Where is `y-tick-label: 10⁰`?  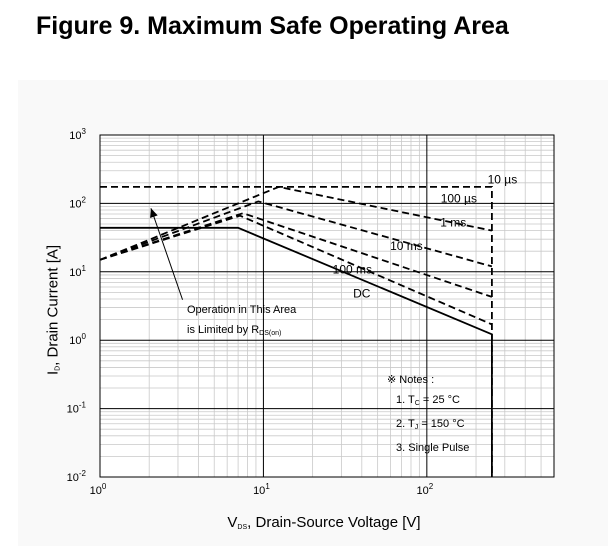 y-tick-label: 10⁰ is located at coordinates (77, 339).